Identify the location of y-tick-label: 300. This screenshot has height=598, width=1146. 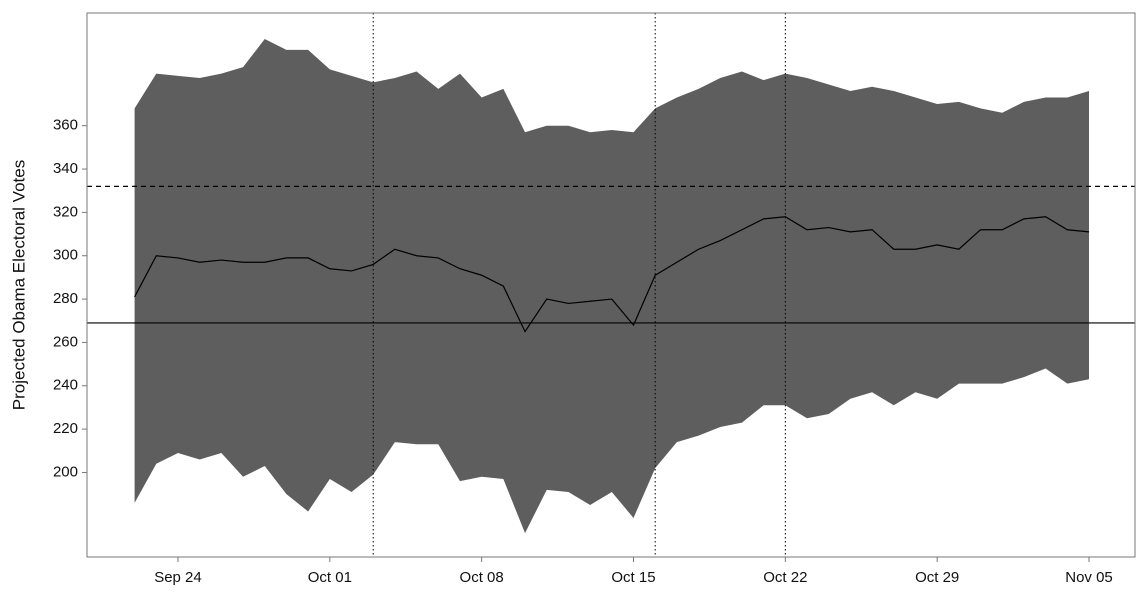
(65, 255).